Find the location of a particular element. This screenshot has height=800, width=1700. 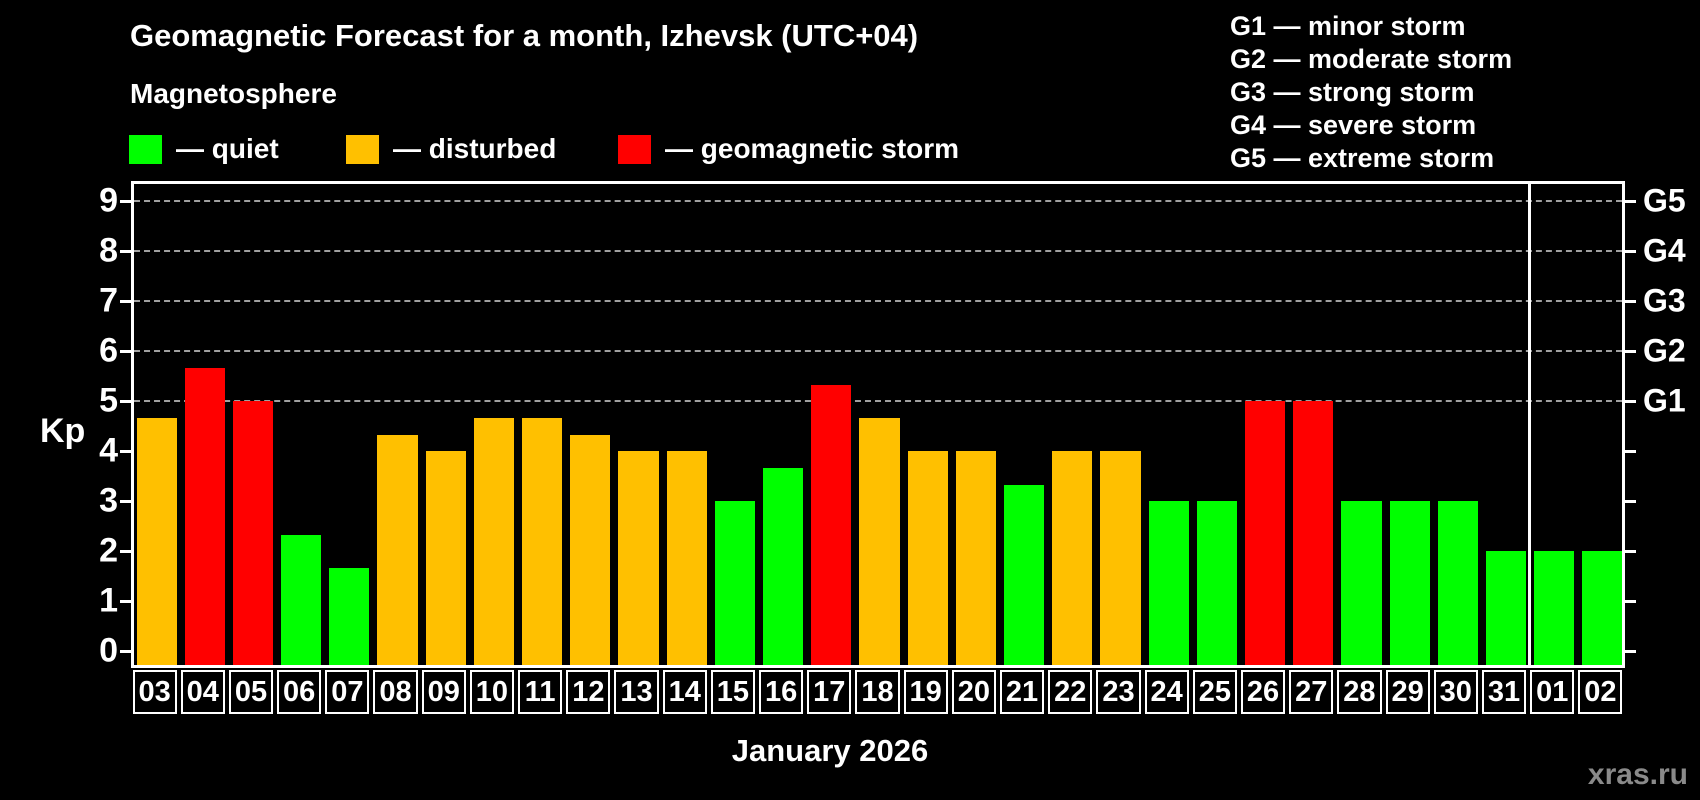

right-axis-label-g5: G5 is located at coordinates (1664, 200).